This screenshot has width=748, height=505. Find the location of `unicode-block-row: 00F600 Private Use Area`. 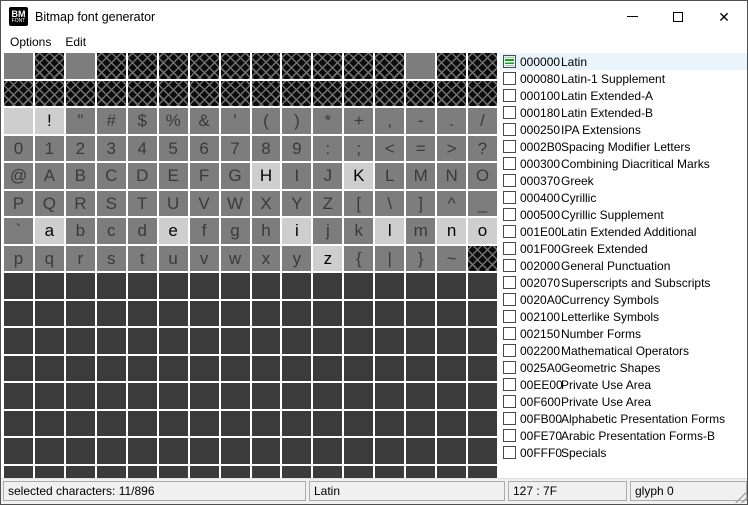

unicode-block-row: 00F600 Private Use Area is located at coordinates (623, 401).